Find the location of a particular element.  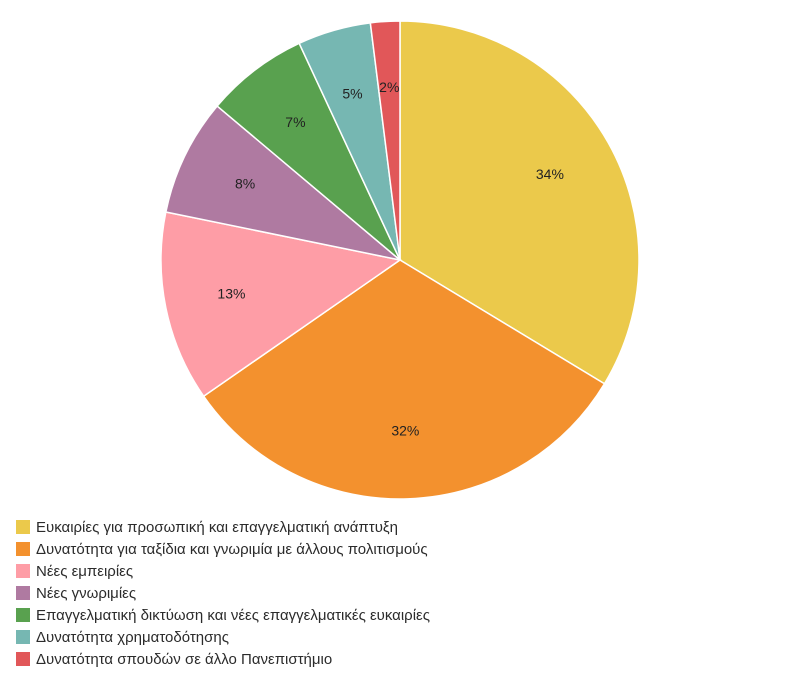

legend-label: Νέες εμπειρίες is located at coordinates (85, 571).